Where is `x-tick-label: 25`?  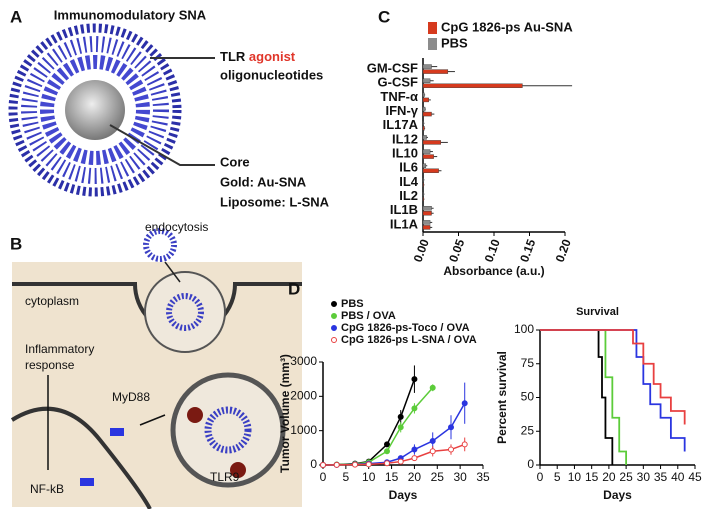
x-tick-label: 25 is located at coordinates (438, 477).